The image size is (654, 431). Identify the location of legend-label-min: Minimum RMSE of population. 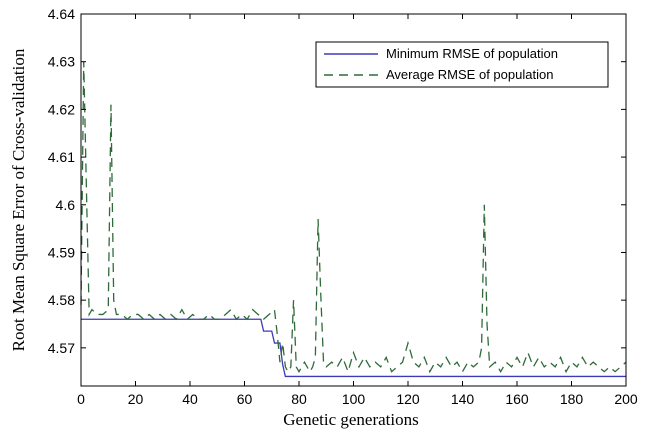
(472, 53).